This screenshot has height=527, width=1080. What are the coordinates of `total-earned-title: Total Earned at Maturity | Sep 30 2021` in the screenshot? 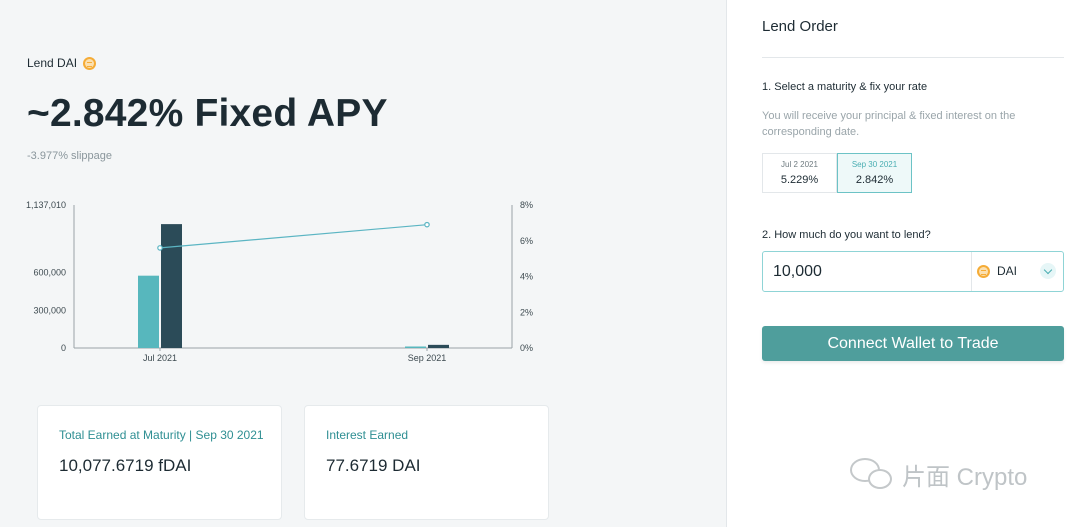 It's located at (161, 435).